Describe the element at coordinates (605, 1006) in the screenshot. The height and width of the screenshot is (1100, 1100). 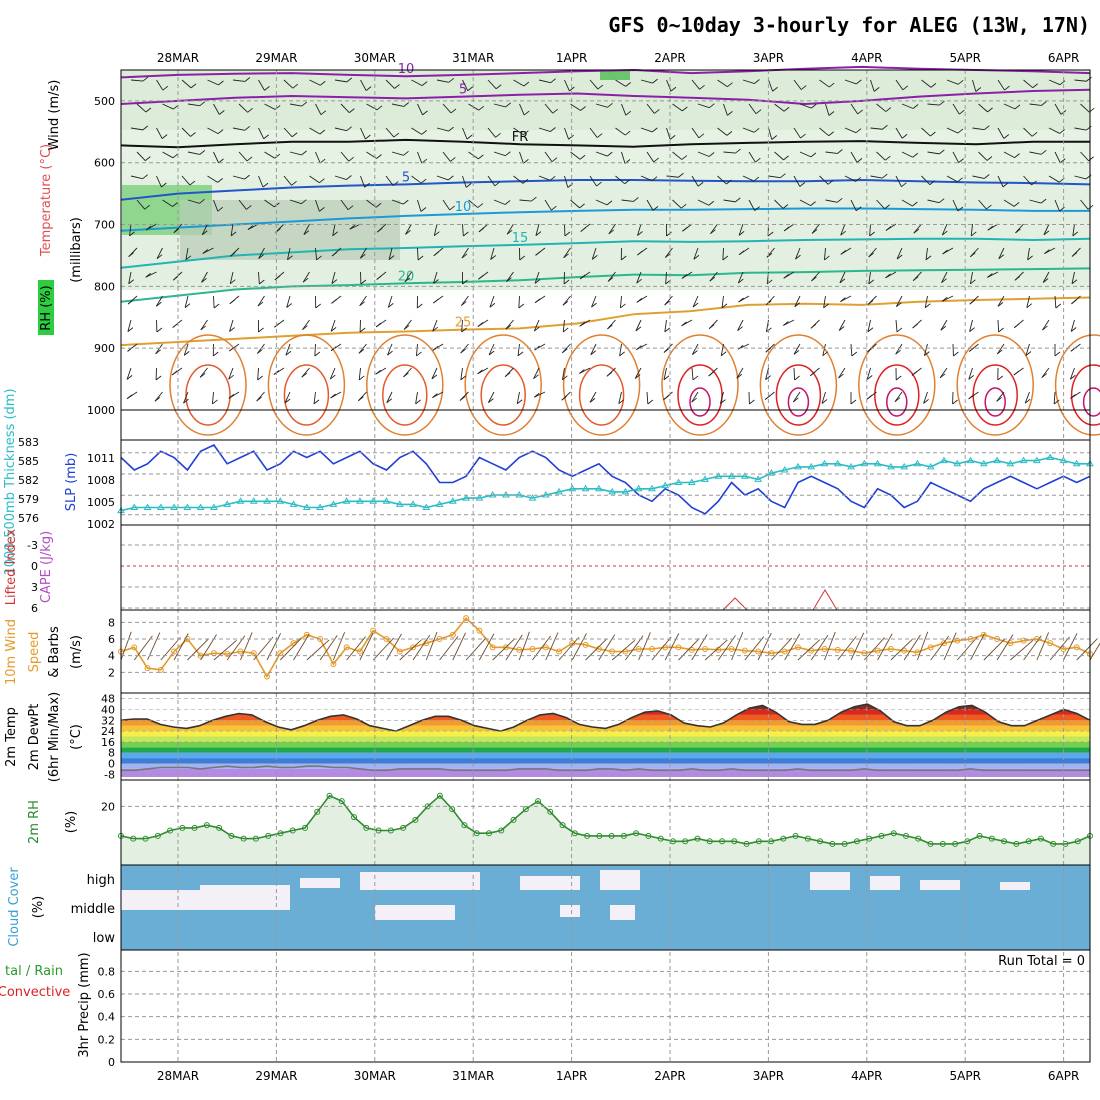
I see `panel-frame-precip` at that location.